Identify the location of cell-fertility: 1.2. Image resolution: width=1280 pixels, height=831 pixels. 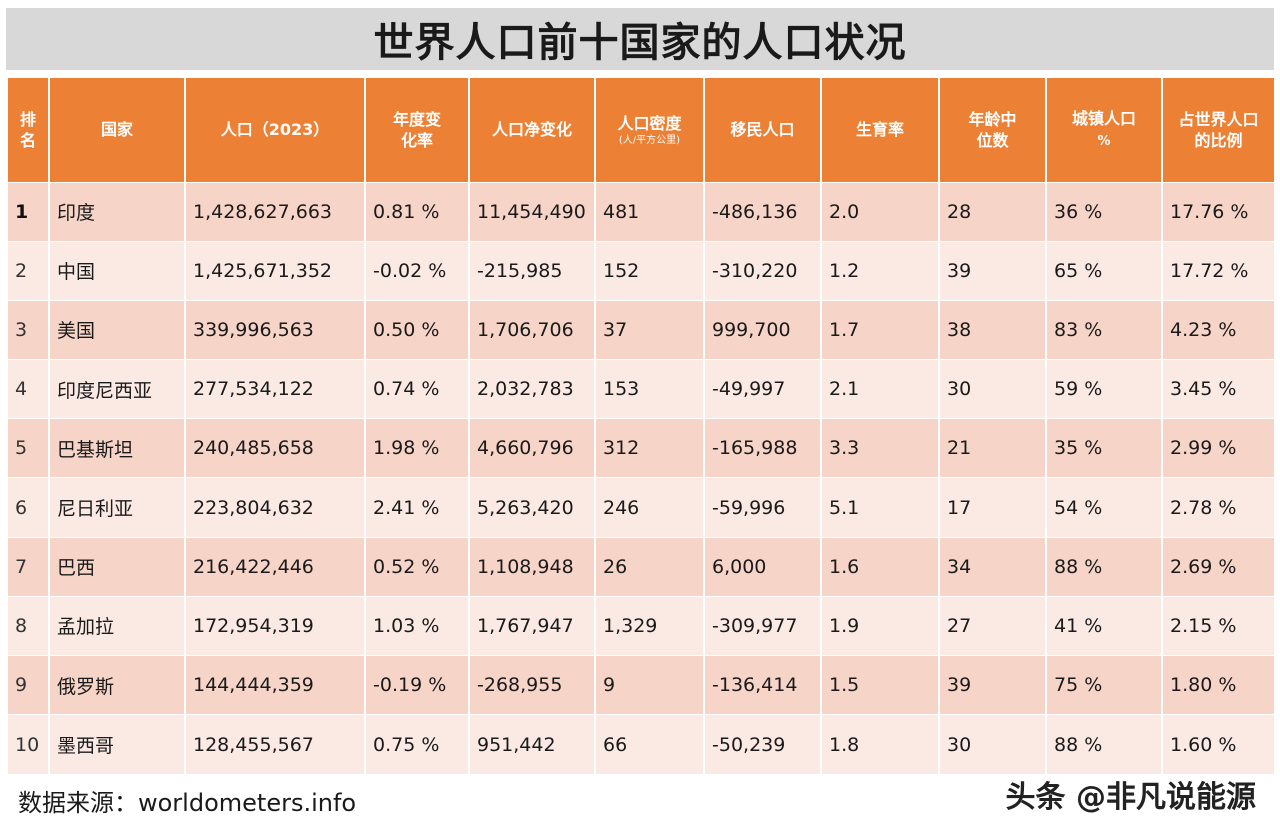
(880, 270).